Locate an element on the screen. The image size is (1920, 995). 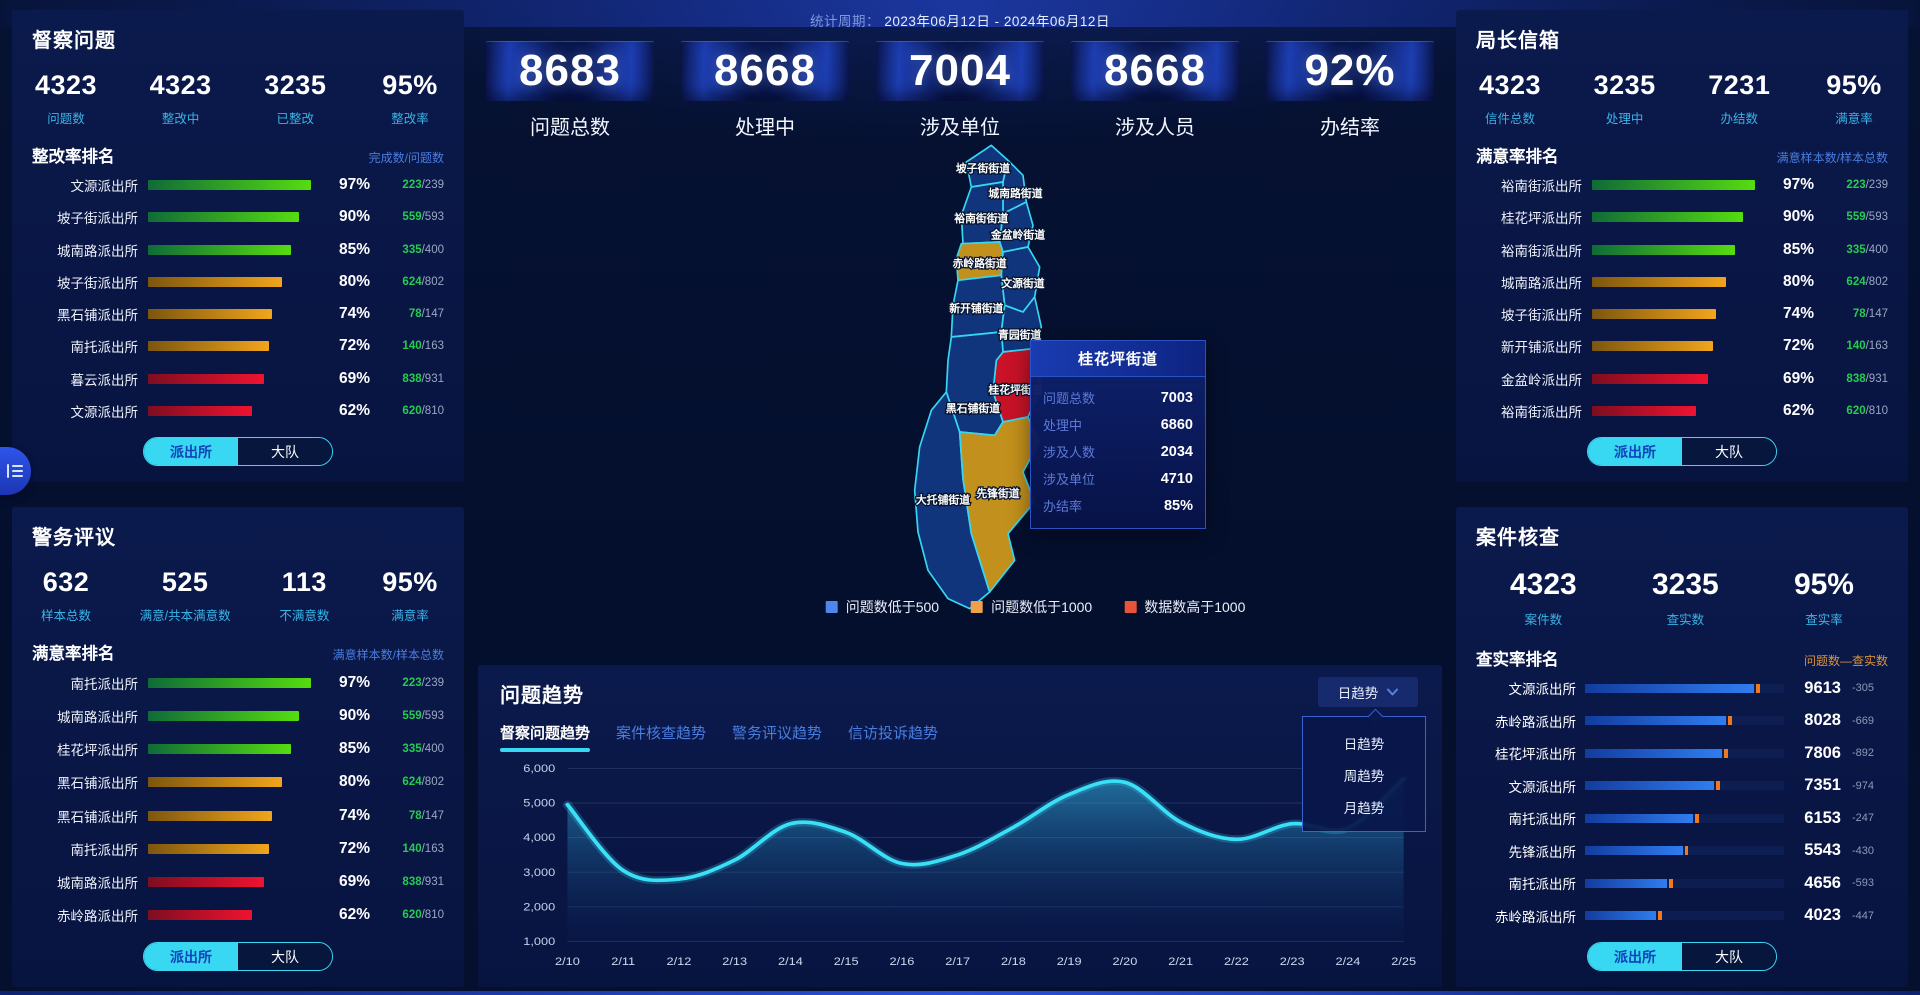
legend-label: 数据数高于1000 is located at coordinates (1195, 607).